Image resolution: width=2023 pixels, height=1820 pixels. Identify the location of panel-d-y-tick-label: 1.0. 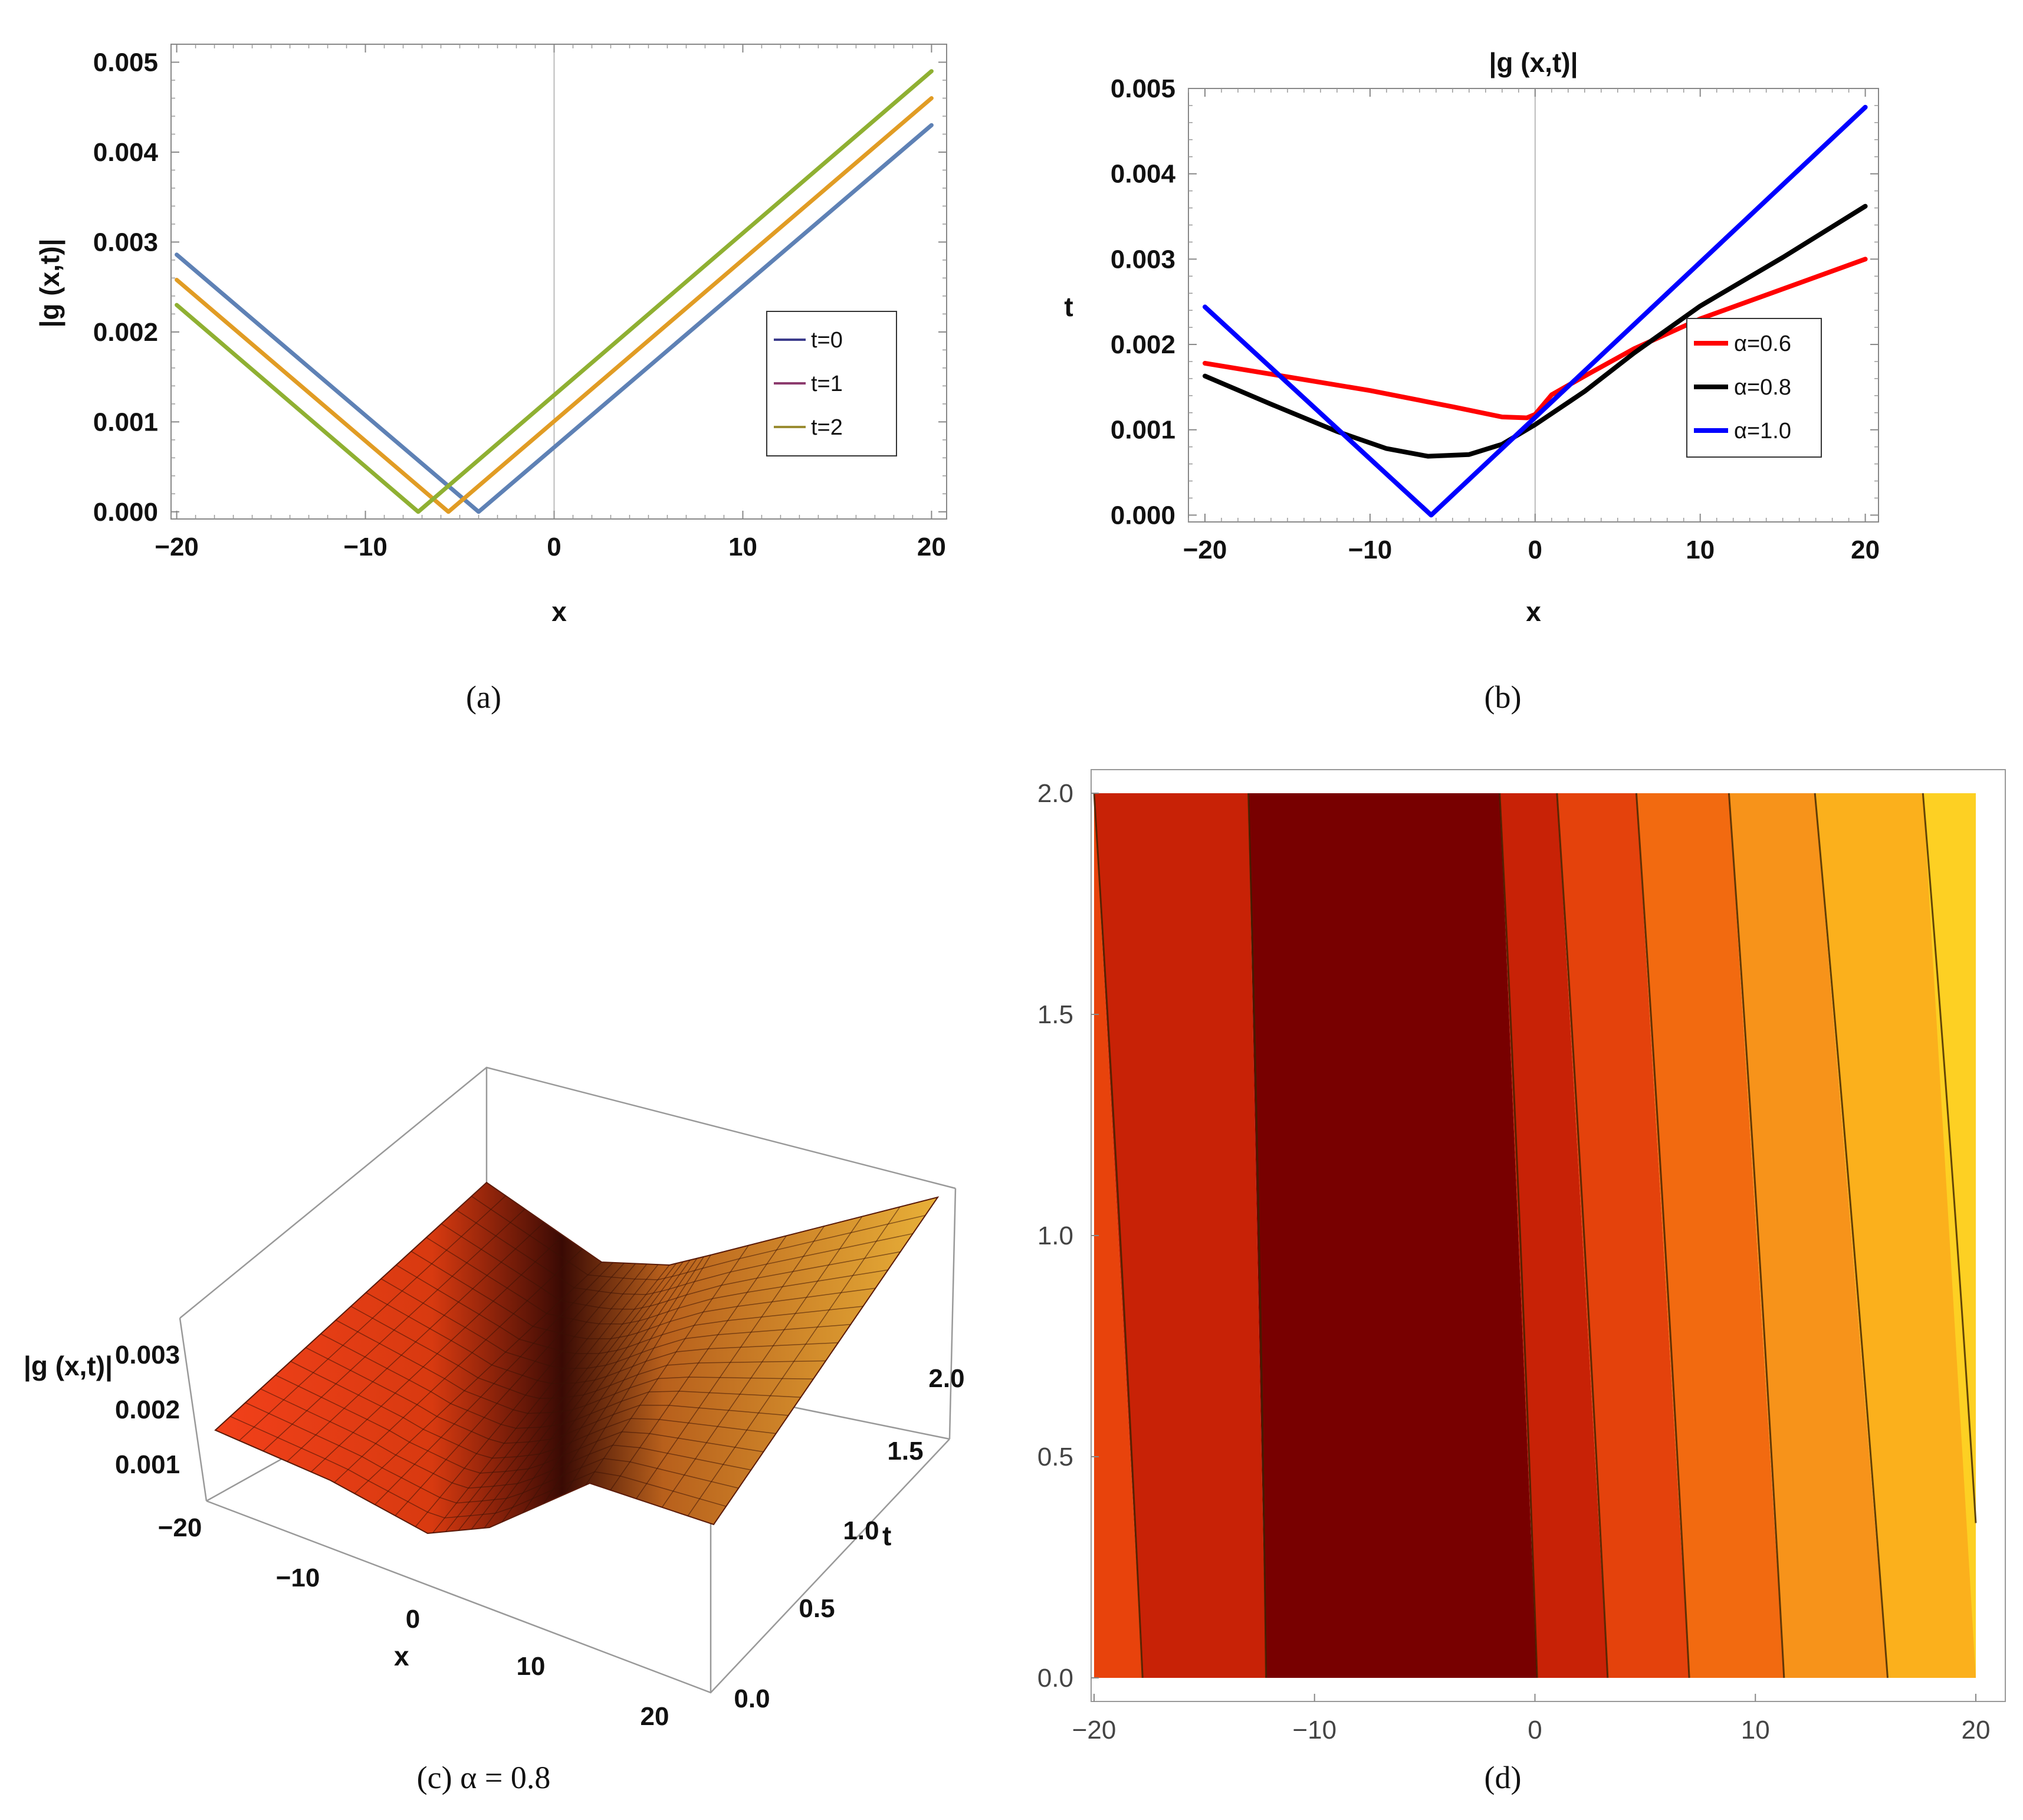
(1055, 1235).